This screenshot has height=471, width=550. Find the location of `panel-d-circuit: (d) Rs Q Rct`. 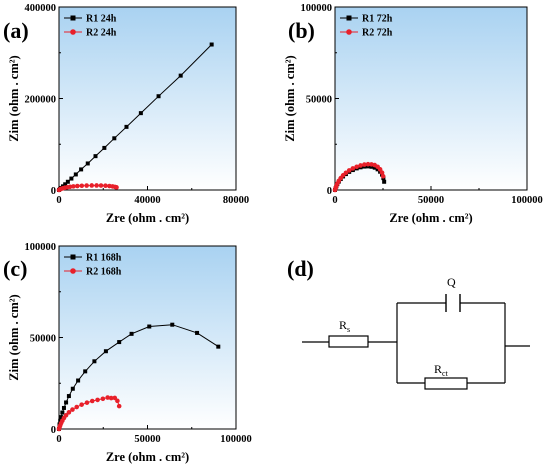

panel-d-circuit: (d) Rs Q Rct is located at coordinates (408, 323).